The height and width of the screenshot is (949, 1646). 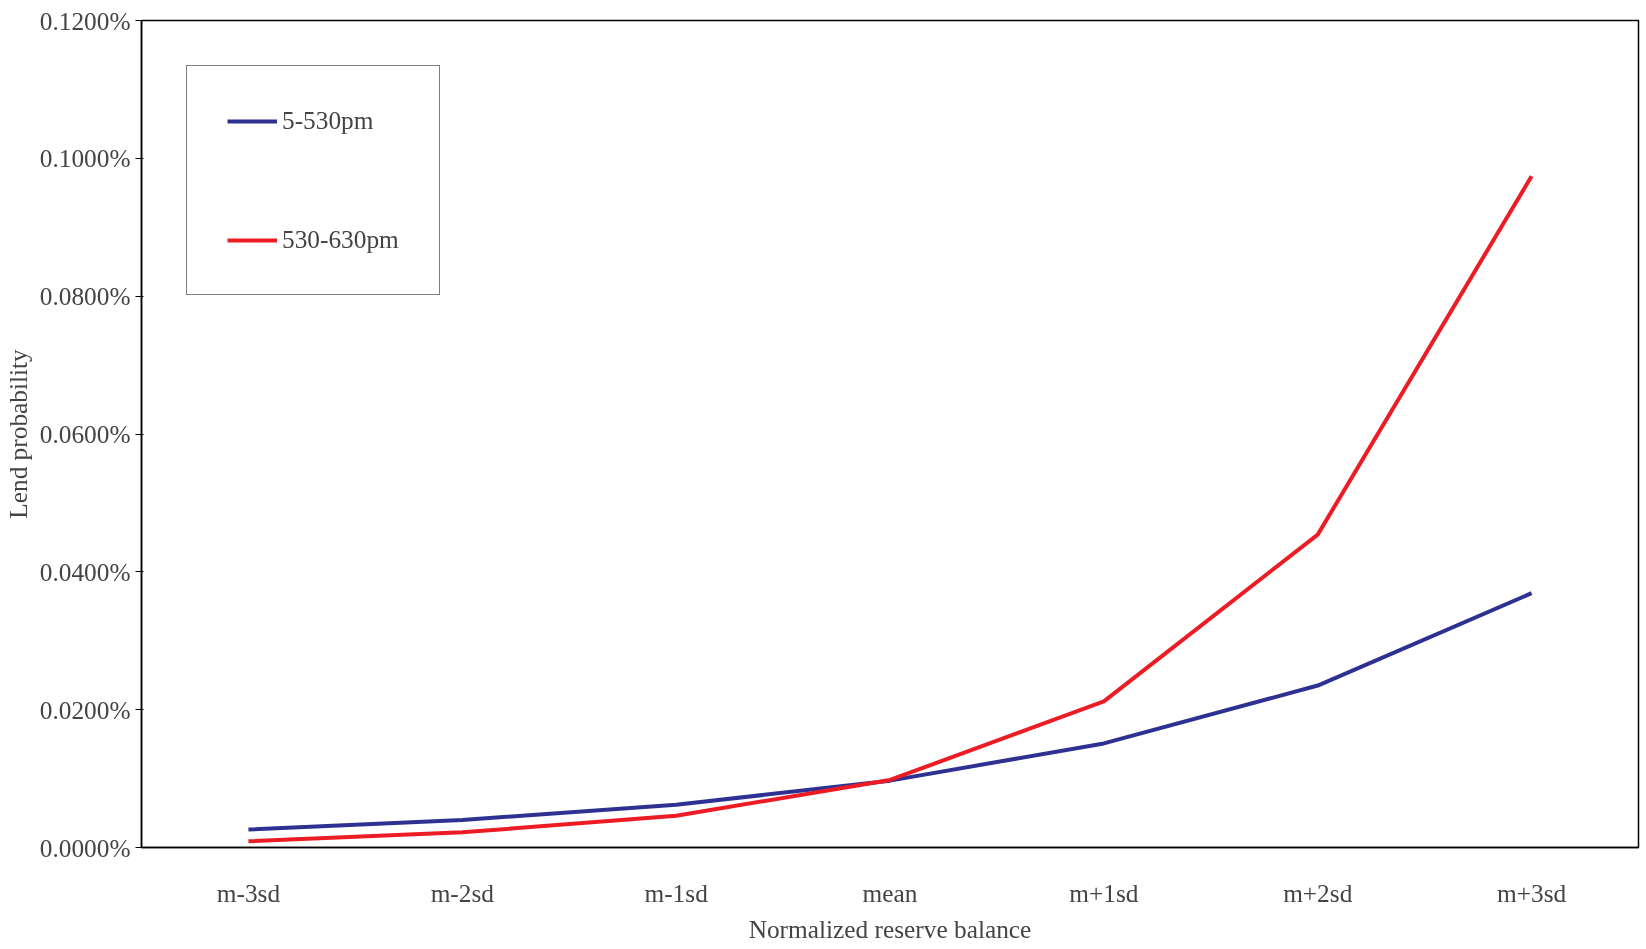 I want to click on x-tick-label: m-2sd, so click(x=462, y=892).